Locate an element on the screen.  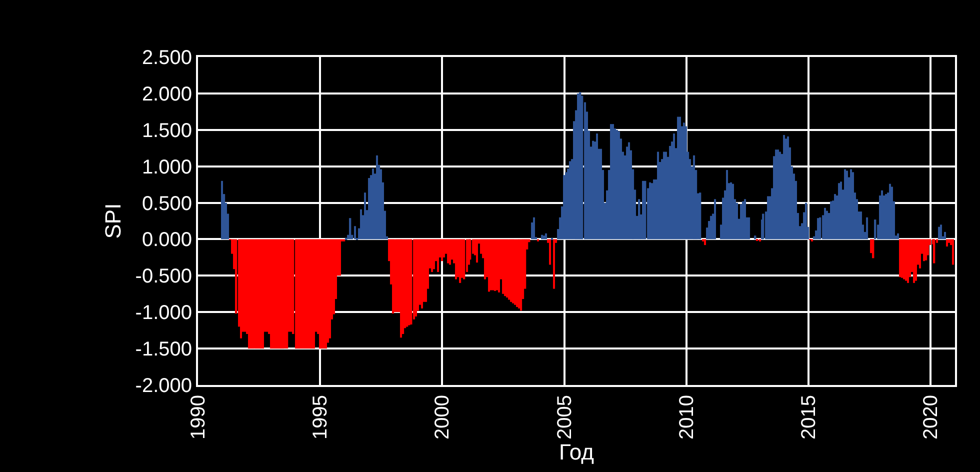
y-tick-label: 1.000 is located at coordinates (167, 167).